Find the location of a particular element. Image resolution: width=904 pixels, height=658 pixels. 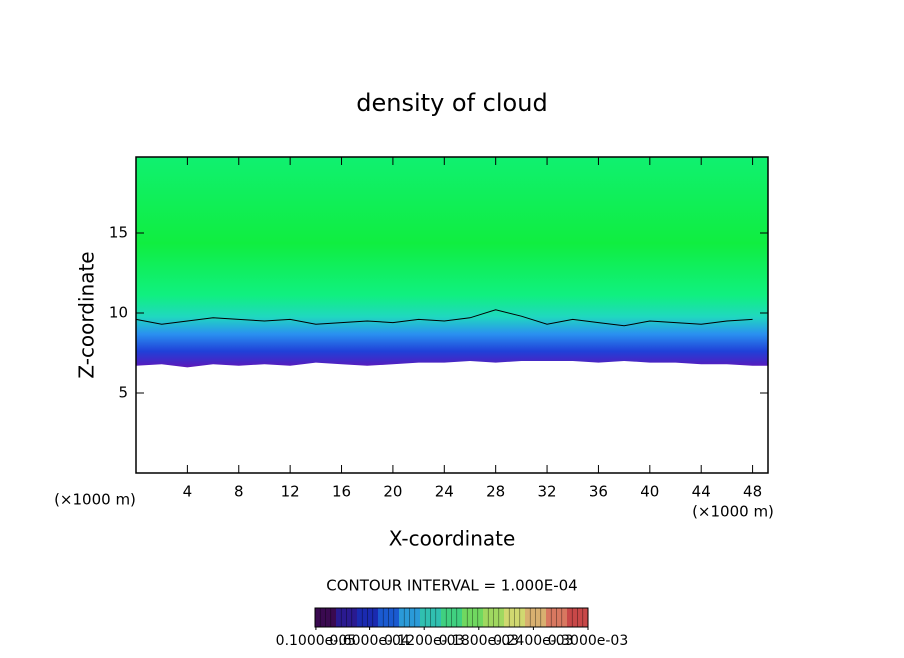

y-tick-label: 10 is located at coordinates (118, 313).